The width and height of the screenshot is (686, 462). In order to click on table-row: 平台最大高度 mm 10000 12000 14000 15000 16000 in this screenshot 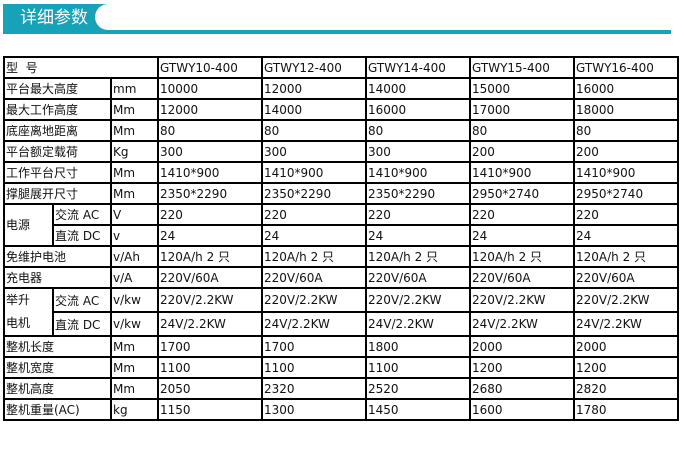, I will do `click(341, 88)`.